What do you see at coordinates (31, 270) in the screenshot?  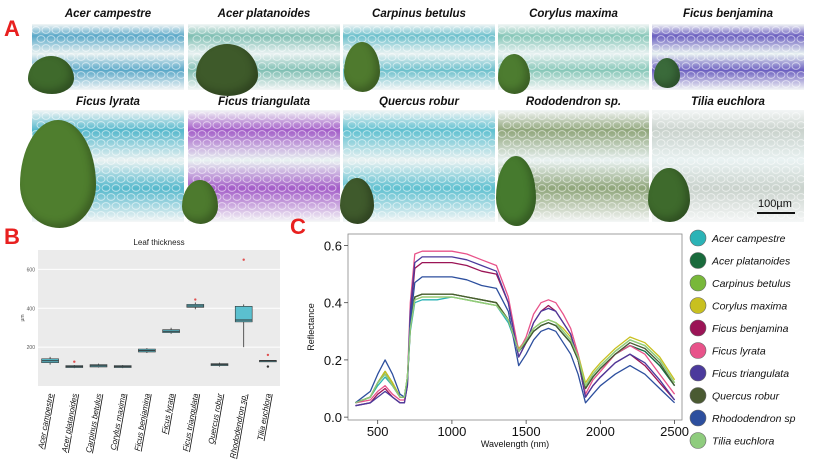 I see `y-tick-label: 600` at bounding box center [31, 270].